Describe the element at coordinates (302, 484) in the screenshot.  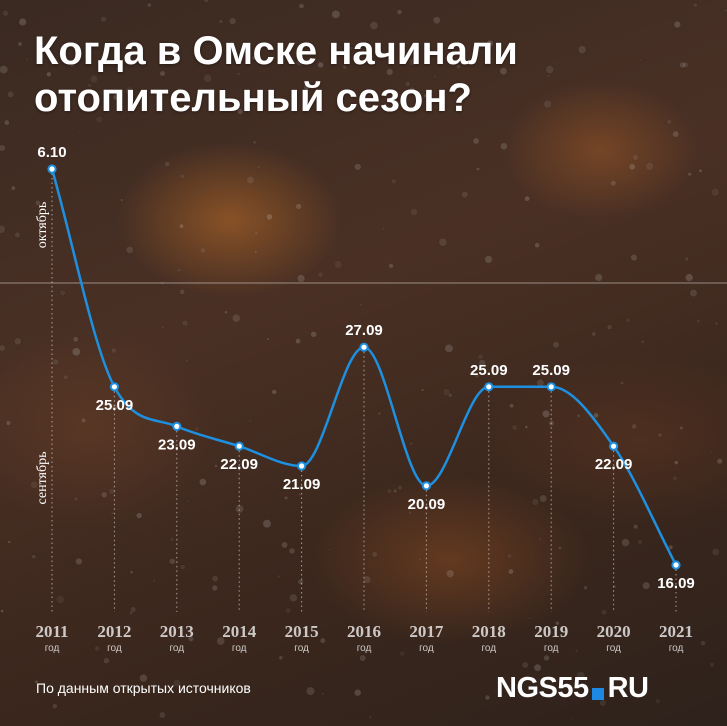
I see `data-label: 21.09` at that location.